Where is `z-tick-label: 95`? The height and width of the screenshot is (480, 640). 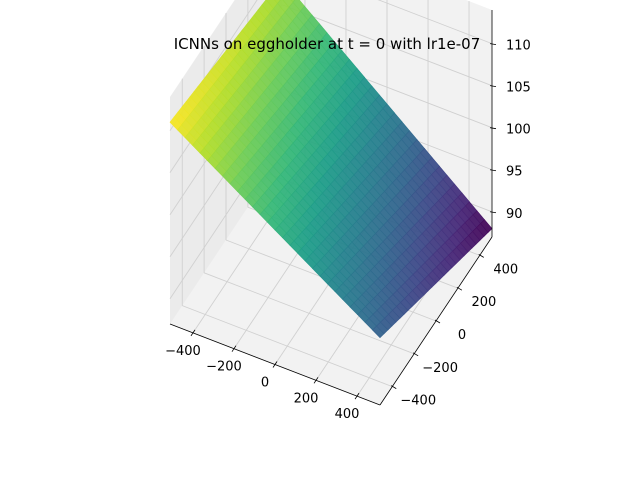 z-tick-label: 95 is located at coordinates (514, 172).